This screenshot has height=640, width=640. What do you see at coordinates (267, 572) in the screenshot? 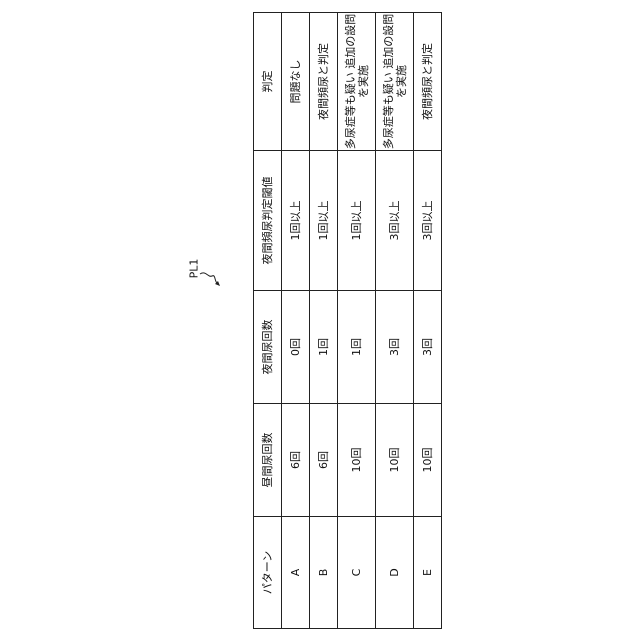
I see `header-pattern: パターン` at bounding box center [267, 572].